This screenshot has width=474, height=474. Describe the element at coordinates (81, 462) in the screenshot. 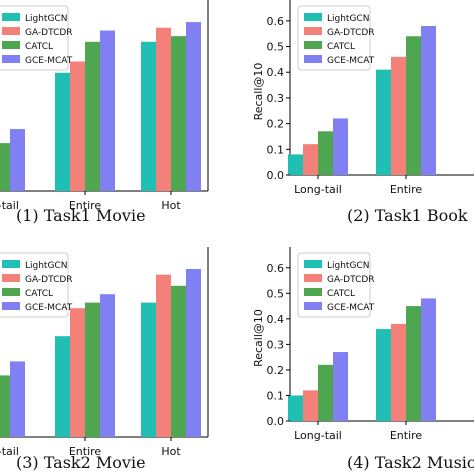

I see `caption-task2-movie: (3) Task2 Movie` at that location.